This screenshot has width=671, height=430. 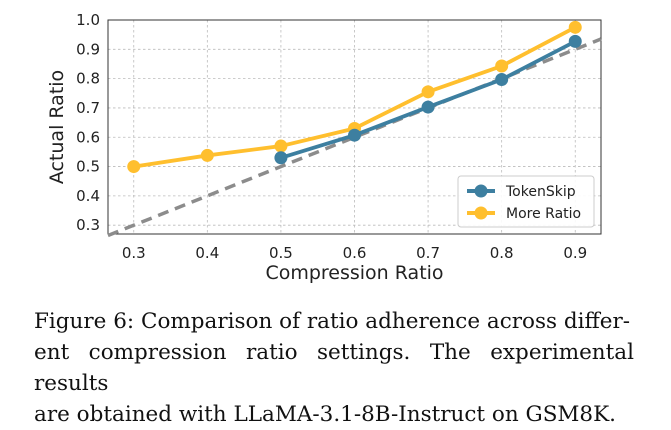 What do you see at coordinates (526, 201) in the screenshot?
I see `legend: TokenSkip More Ratio` at bounding box center [526, 201].